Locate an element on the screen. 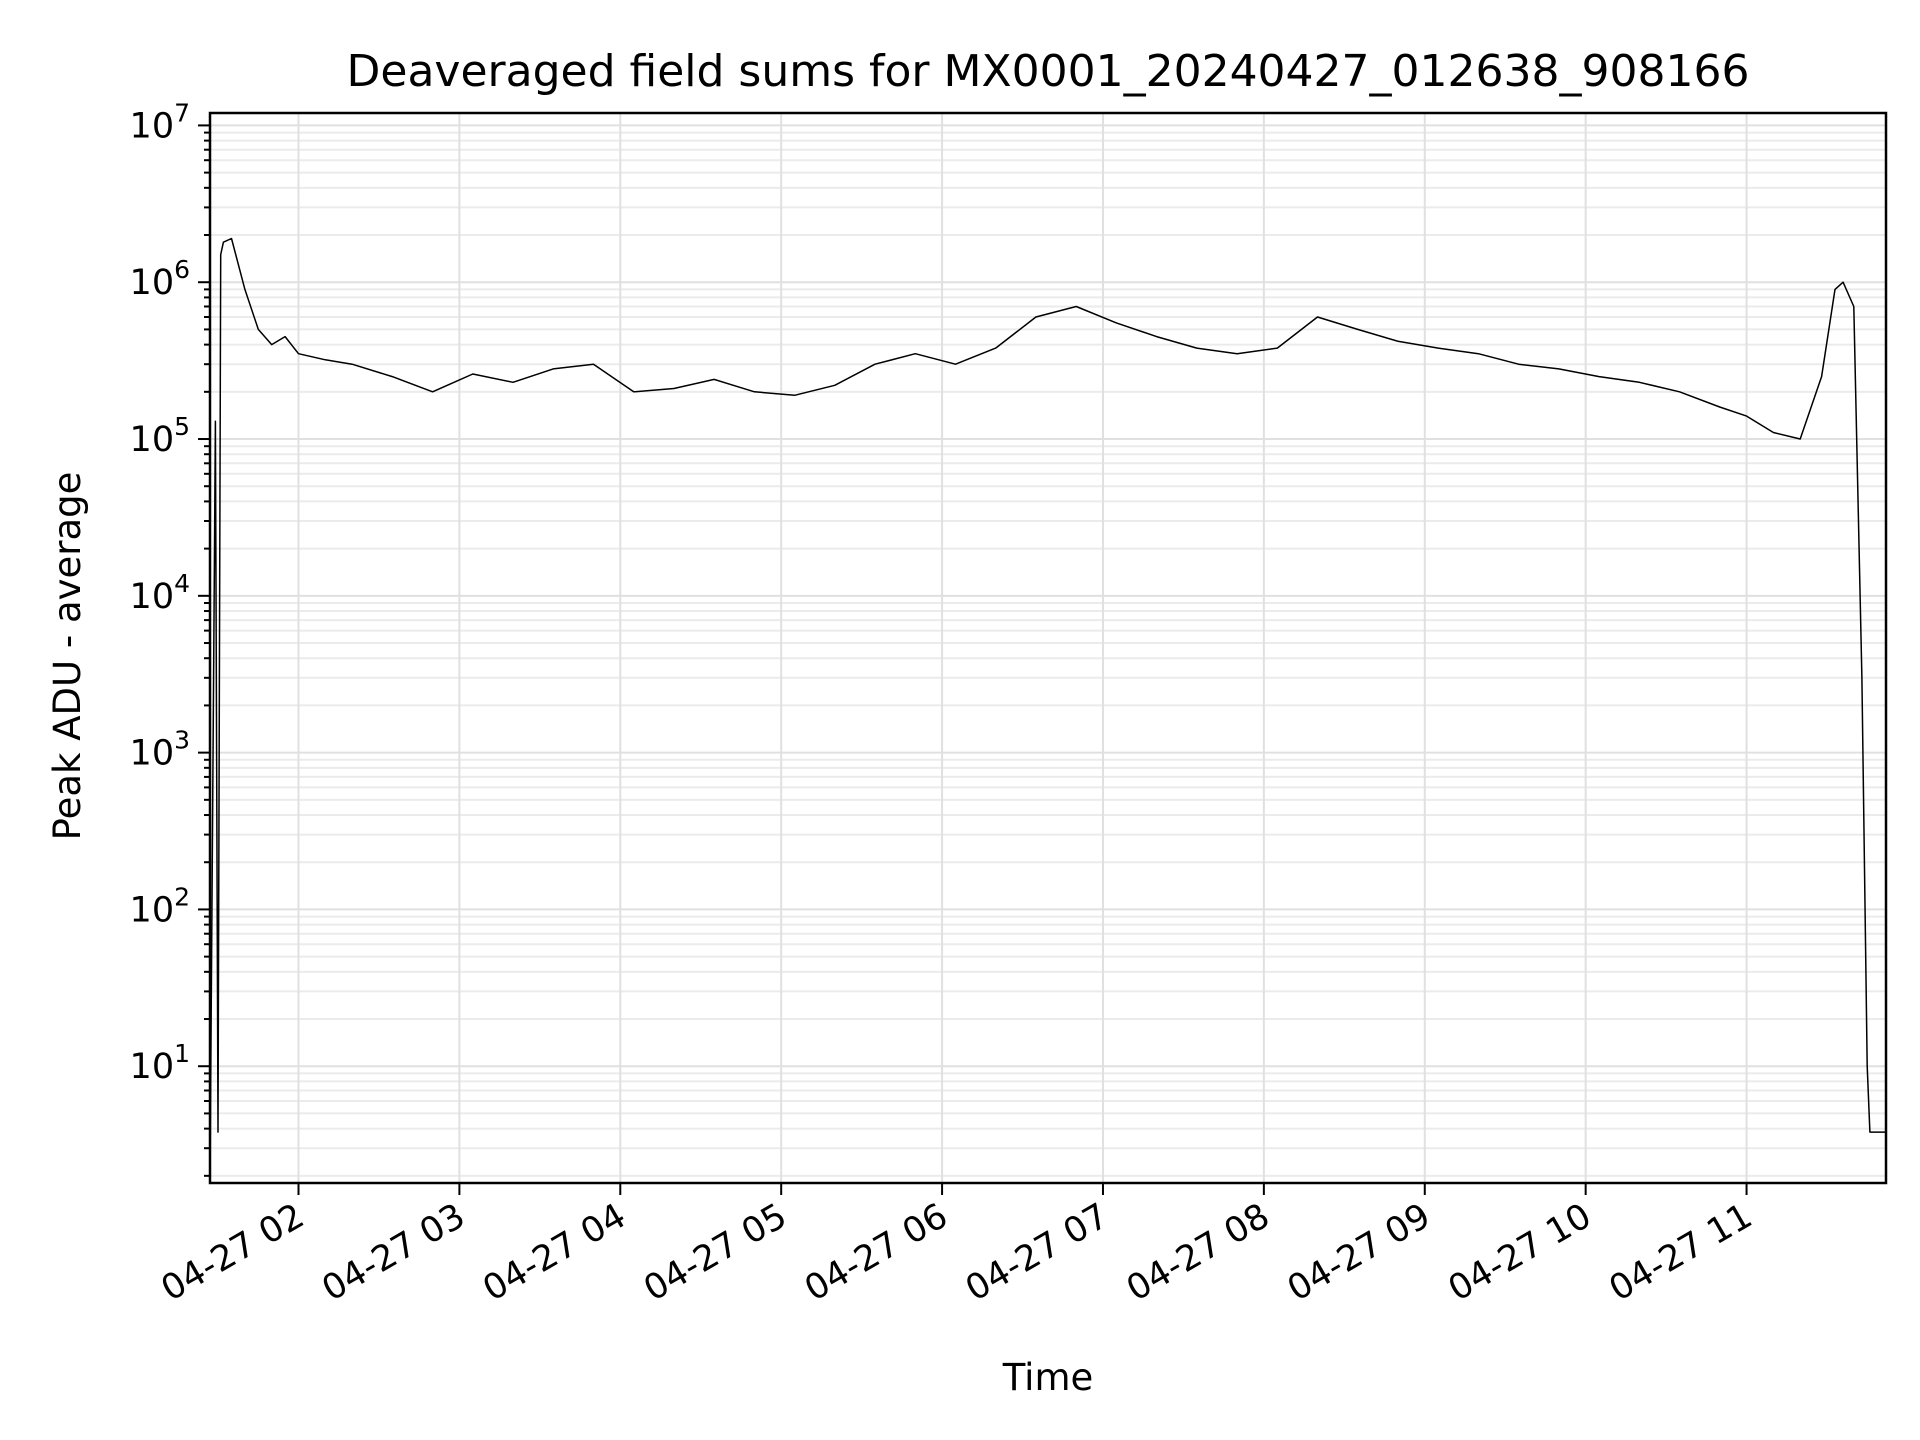  y-axis: 10¹ 10² 10³ 10⁴ 10⁵ 10⁶ 10⁷ is located at coordinates (170, 637).